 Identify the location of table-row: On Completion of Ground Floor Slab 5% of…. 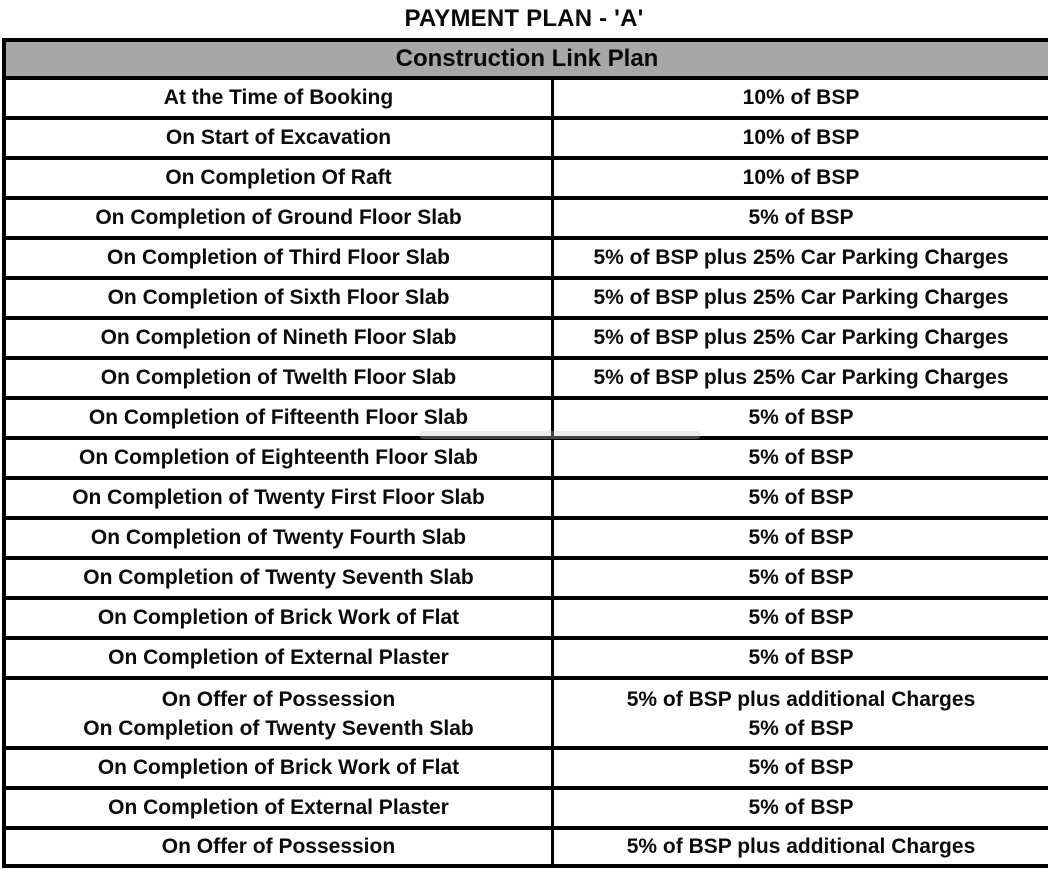
(527, 220).